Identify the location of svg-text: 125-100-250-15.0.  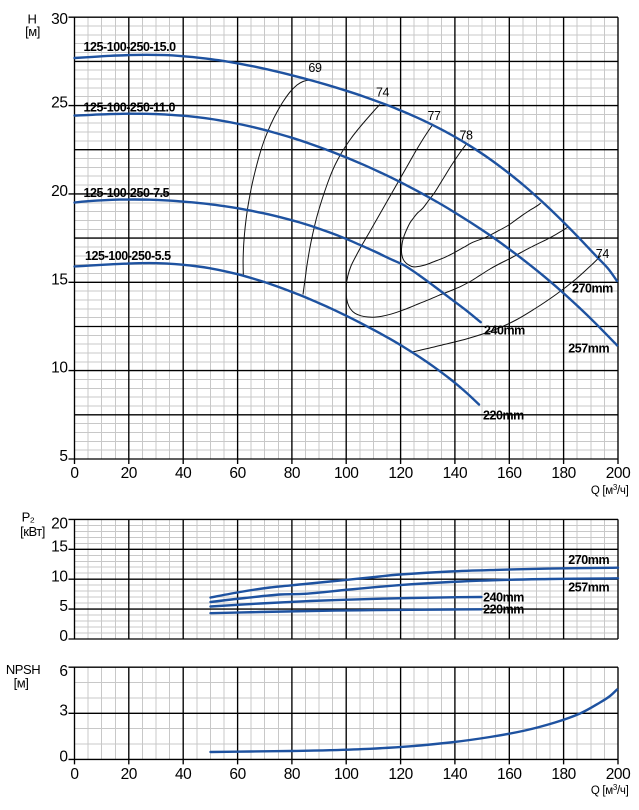
(130, 47).